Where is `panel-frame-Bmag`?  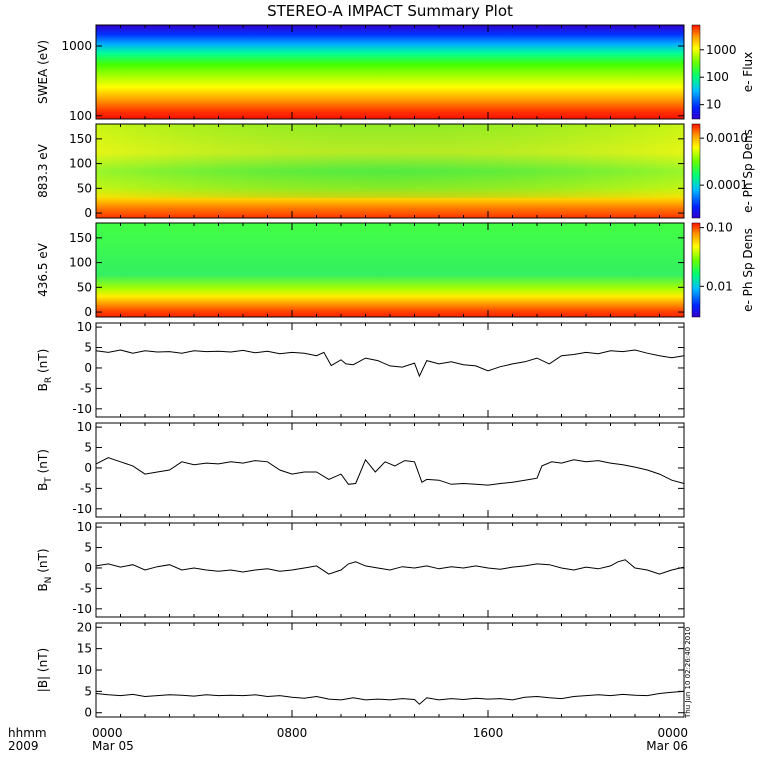
panel-frame-Bmag is located at coordinates (390, 670).